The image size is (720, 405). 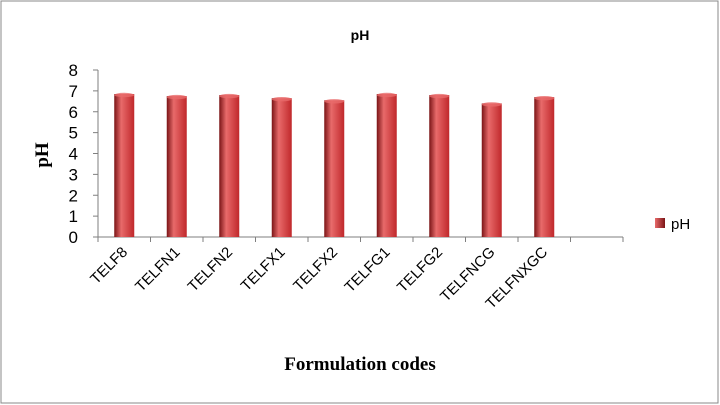 I want to click on y-tick-label: 7, so click(x=73, y=91).